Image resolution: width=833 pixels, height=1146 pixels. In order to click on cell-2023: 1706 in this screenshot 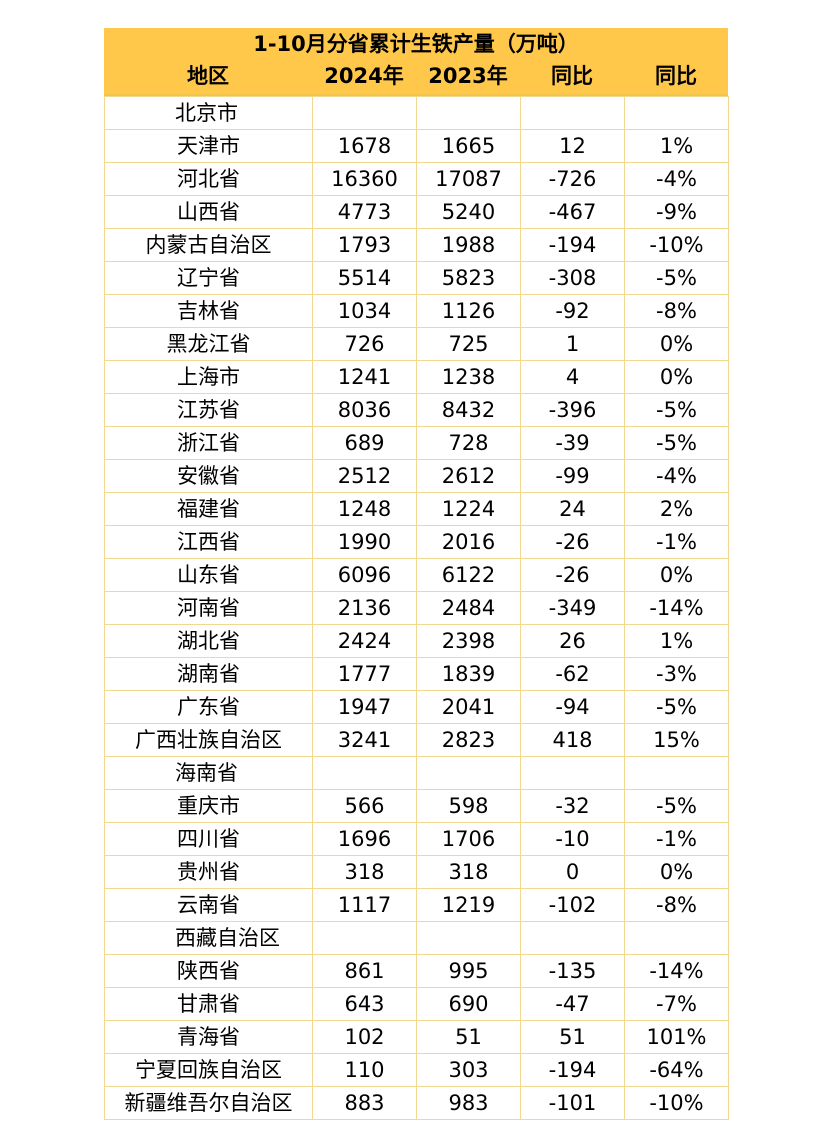, I will do `click(468, 839)`.